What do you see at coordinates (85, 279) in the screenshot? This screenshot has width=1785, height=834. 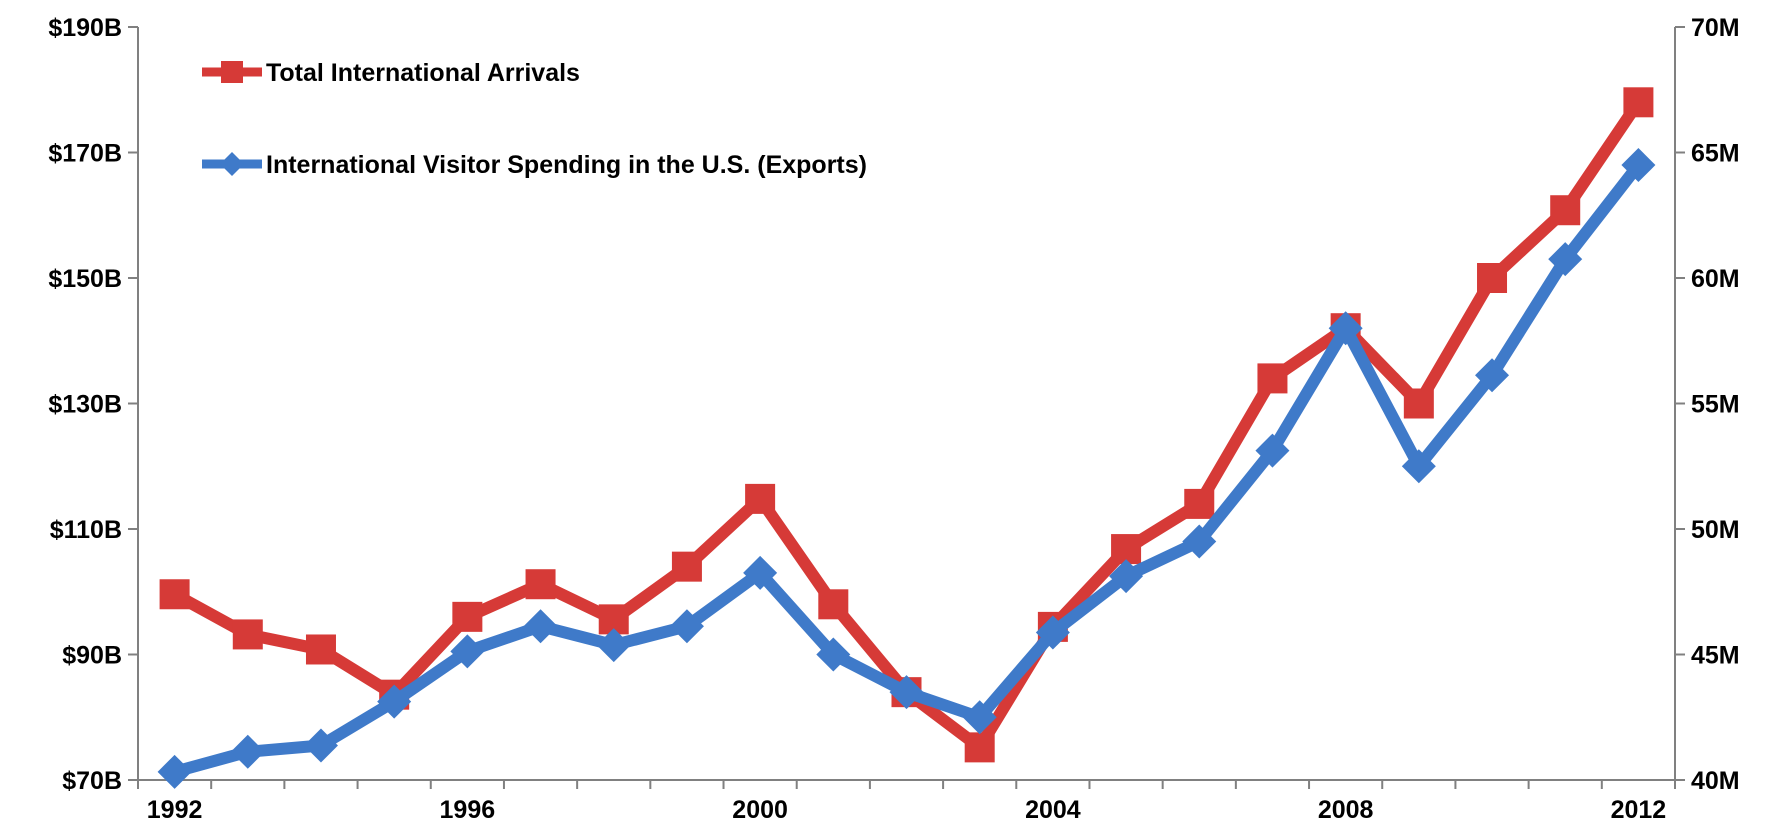 I see `left-y-tick-label: $150B` at bounding box center [85, 279].